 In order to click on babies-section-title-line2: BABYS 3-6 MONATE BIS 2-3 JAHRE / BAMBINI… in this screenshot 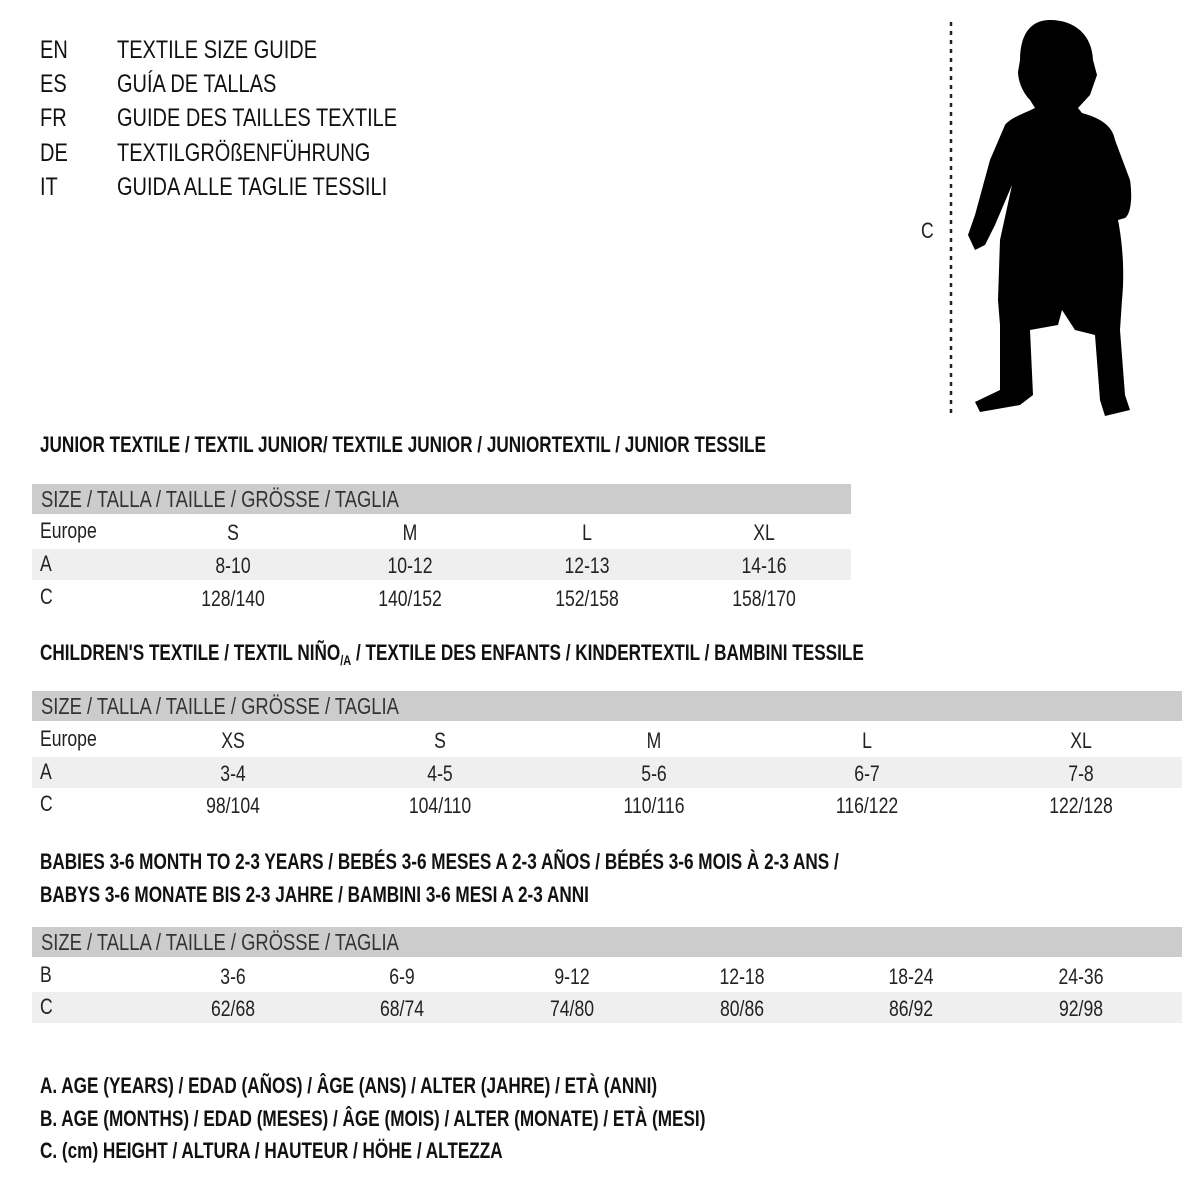, I will do `click(314, 894)`.